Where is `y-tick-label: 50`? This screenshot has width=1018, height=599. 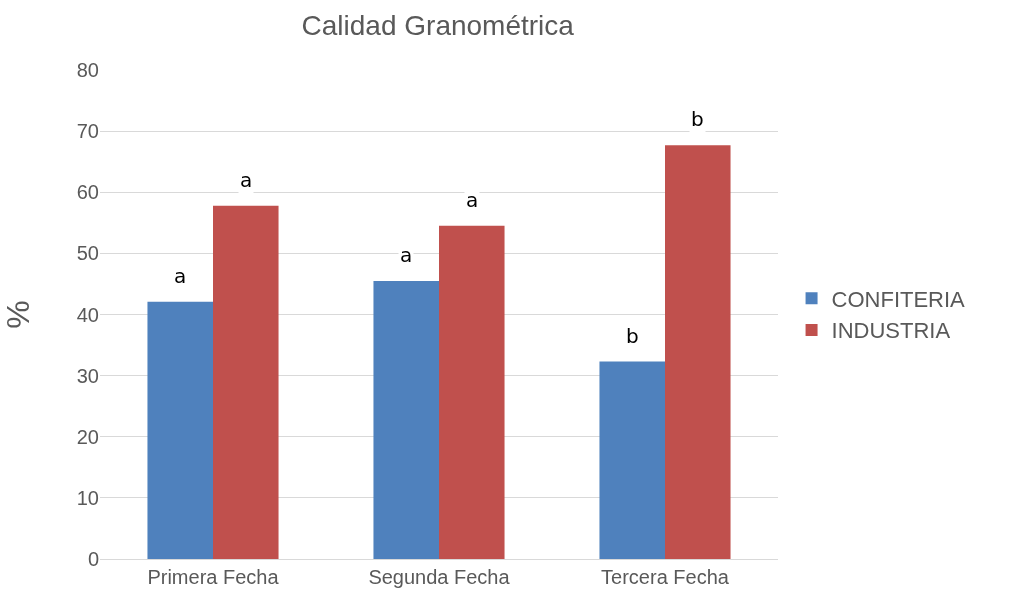
y-tick-label: 50 is located at coordinates (87, 253).